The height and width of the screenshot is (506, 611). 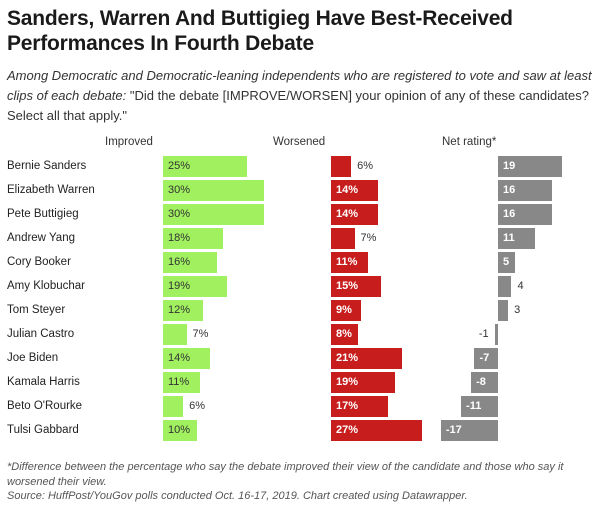 What do you see at coordinates (197, 406) in the screenshot?
I see `improved-value-label: 6%` at bounding box center [197, 406].